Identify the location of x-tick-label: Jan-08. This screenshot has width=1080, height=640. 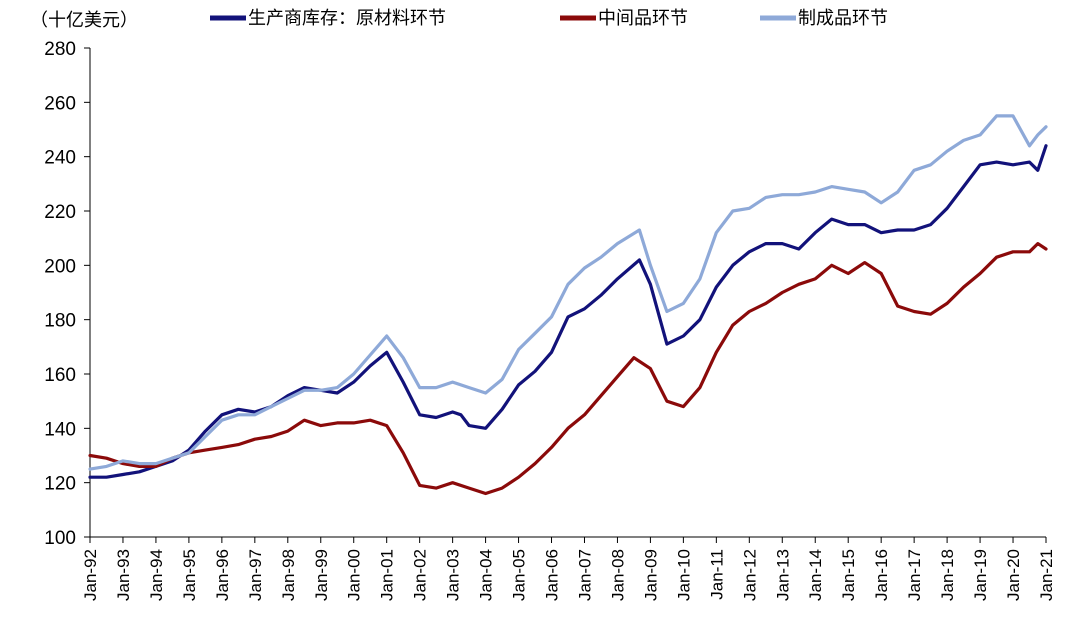
(617, 575).